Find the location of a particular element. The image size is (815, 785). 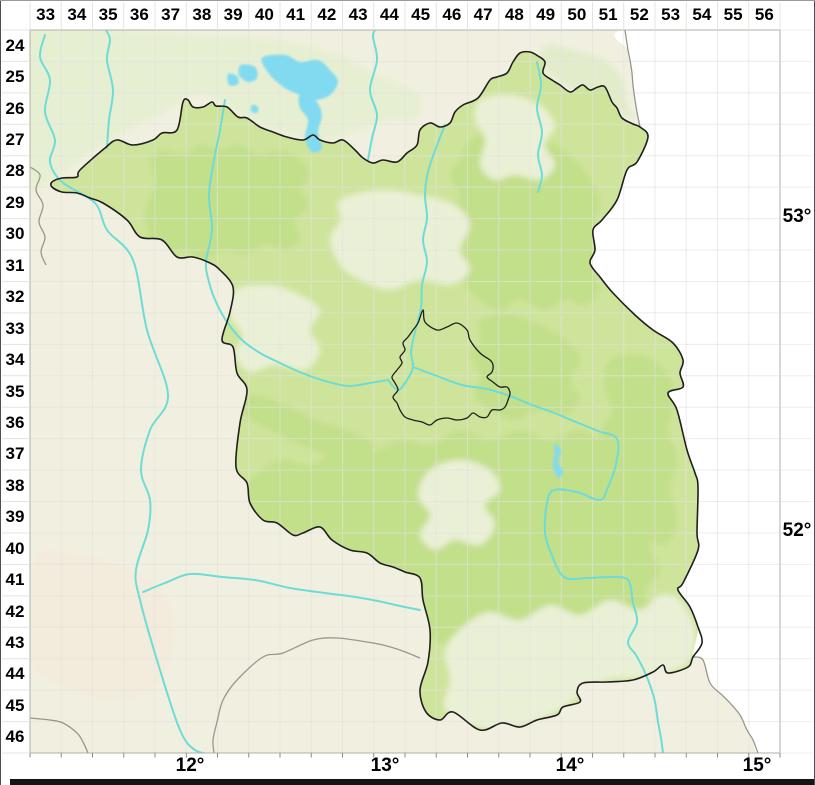

bottom-bar is located at coordinates (412, 782).